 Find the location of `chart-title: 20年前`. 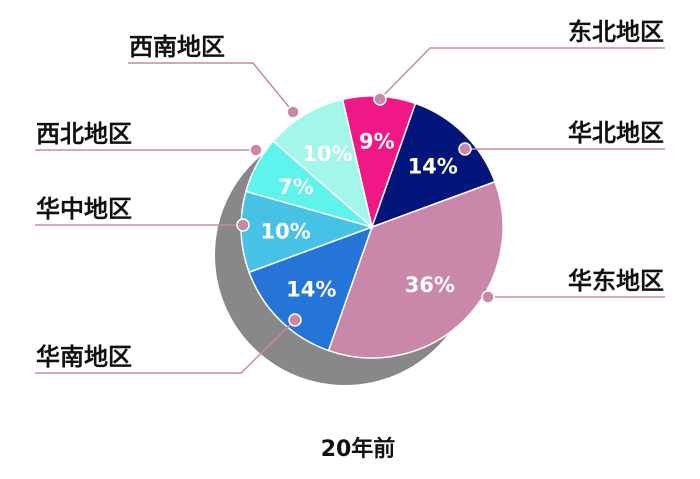

chart-title: 20年前 is located at coordinates (358, 449).